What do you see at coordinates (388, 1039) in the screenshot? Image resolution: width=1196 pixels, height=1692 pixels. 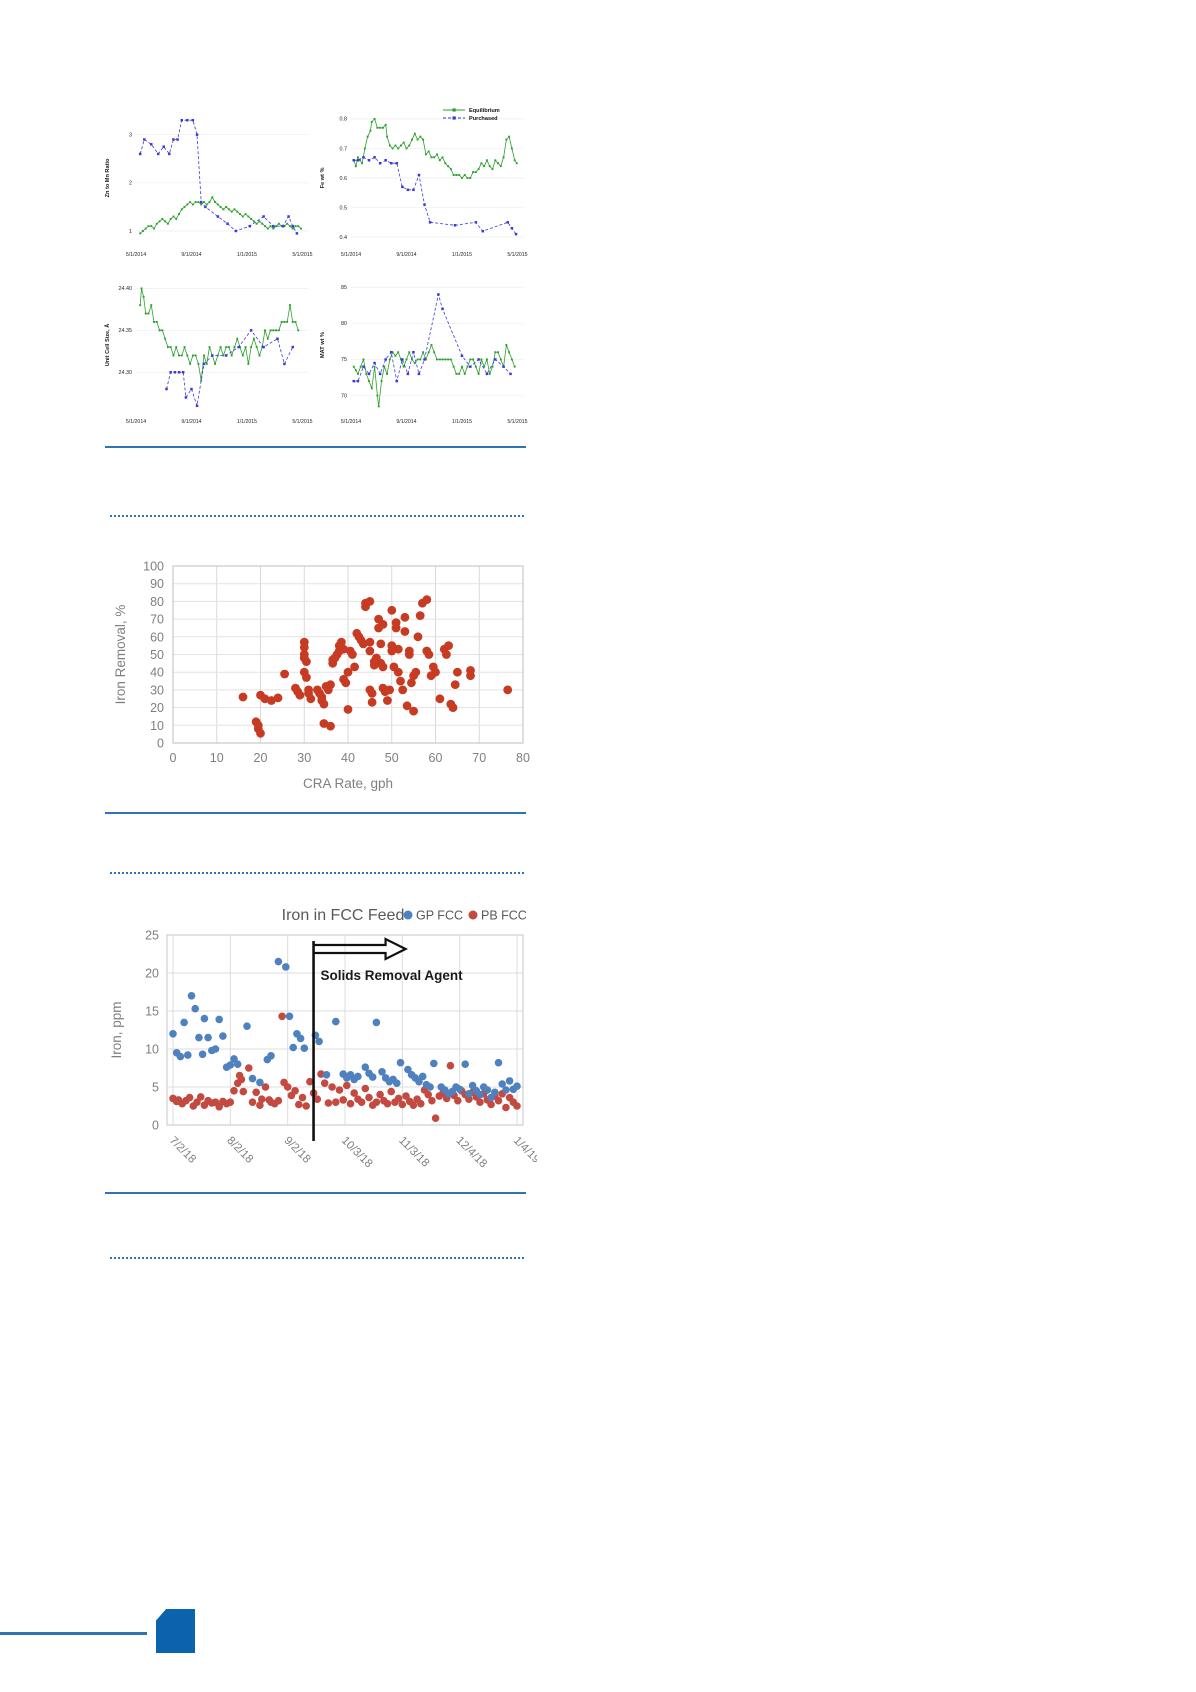 I see `solids-removal-annotation: Solids Removal Agent` at bounding box center [388, 1039].